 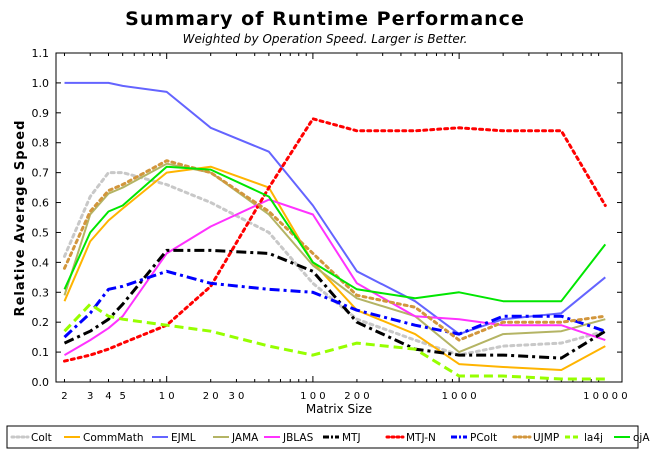 What do you see at coordinates (41, 322) in the screenshot?
I see `y-tick-label: 0.2` at bounding box center [41, 322].